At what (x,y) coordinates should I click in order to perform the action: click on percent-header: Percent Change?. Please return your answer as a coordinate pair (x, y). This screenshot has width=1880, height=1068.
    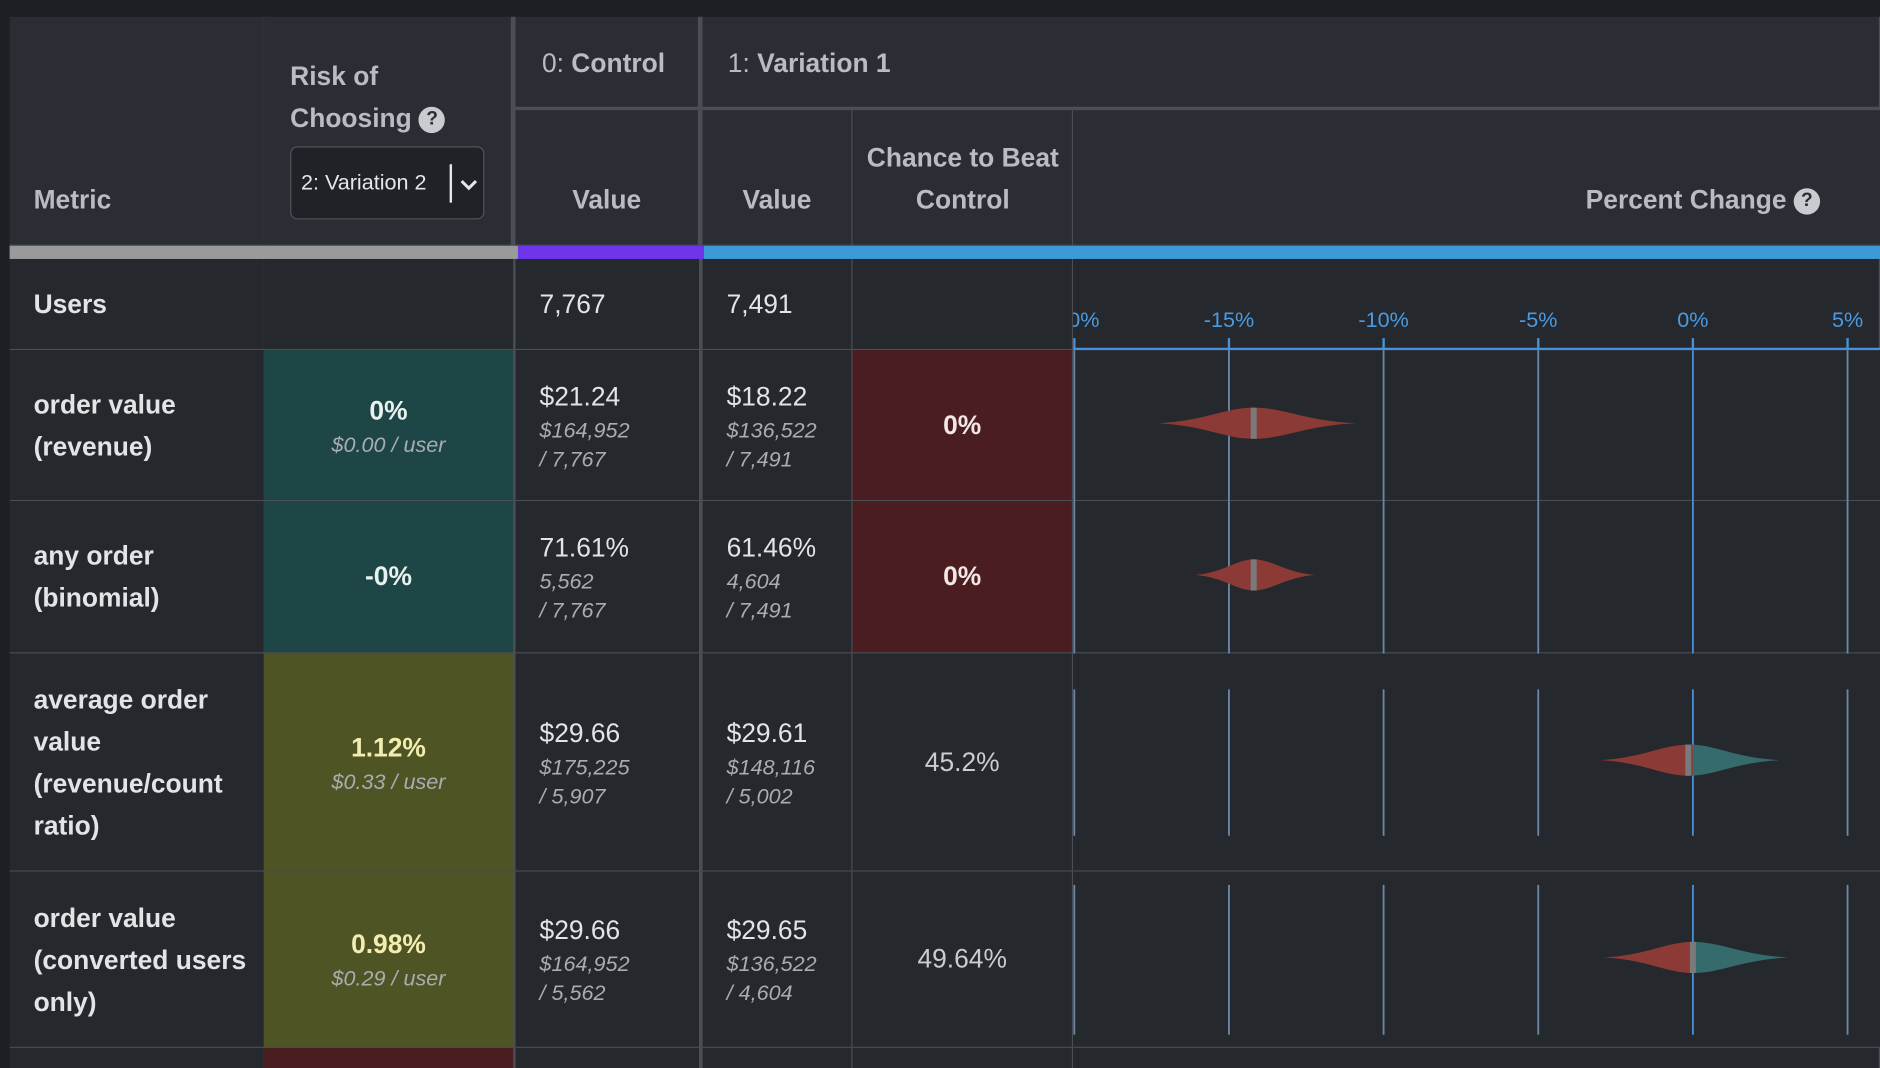
    Looking at the image, I should click on (1476, 178).